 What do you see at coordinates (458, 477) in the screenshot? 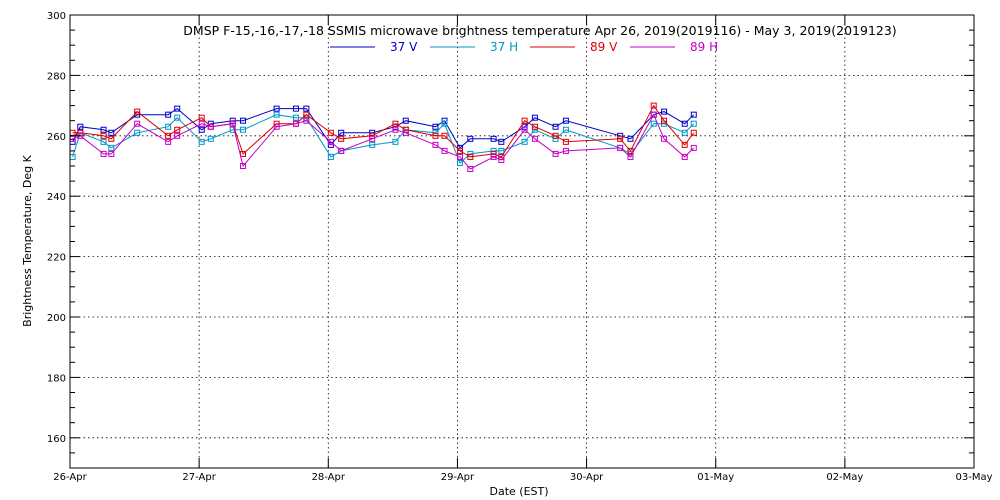
I see `x-tick-label: 29-Apr` at bounding box center [458, 477].